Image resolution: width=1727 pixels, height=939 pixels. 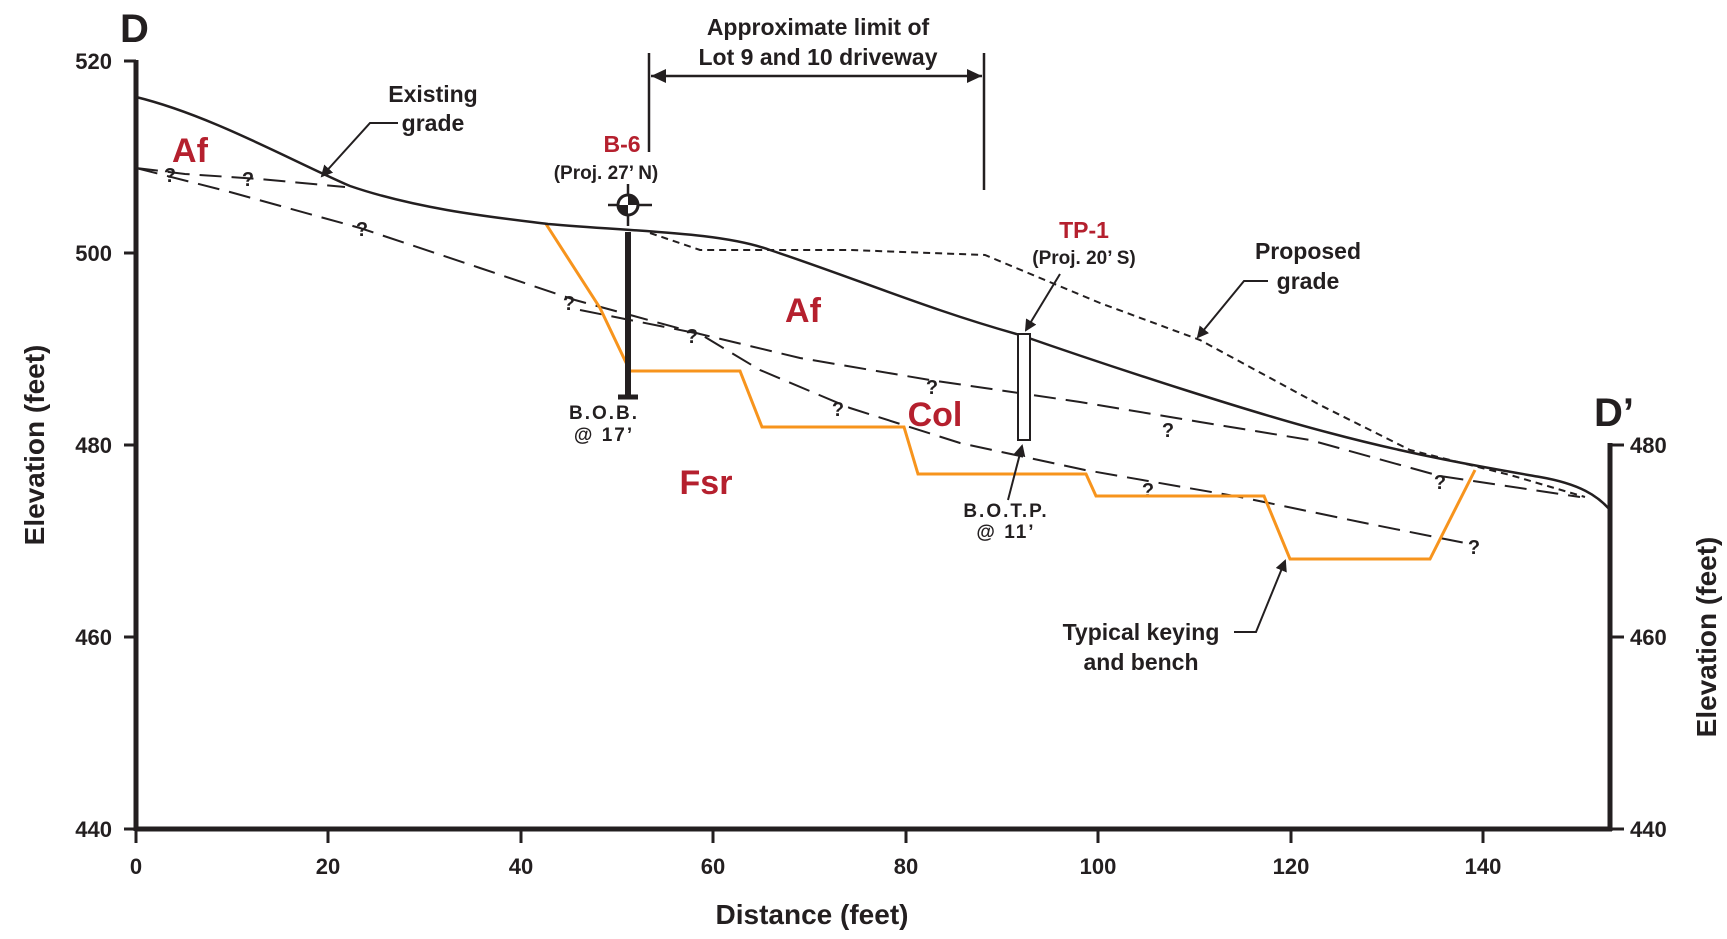 What do you see at coordinates (1083, 258) in the screenshot?
I see `tp1-projection: (Proj. 20’ S)` at bounding box center [1083, 258].